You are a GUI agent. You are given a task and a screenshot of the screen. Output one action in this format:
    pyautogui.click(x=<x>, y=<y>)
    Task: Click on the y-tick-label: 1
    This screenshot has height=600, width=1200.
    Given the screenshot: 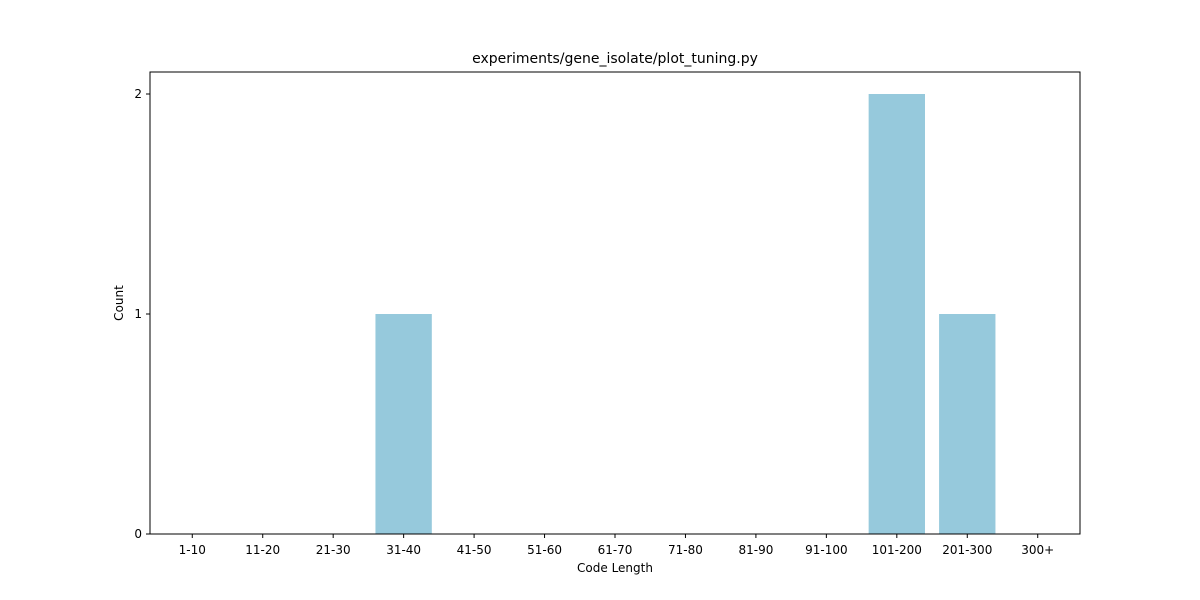 What is the action you would take?
    pyautogui.click(x=138, y=314)
    